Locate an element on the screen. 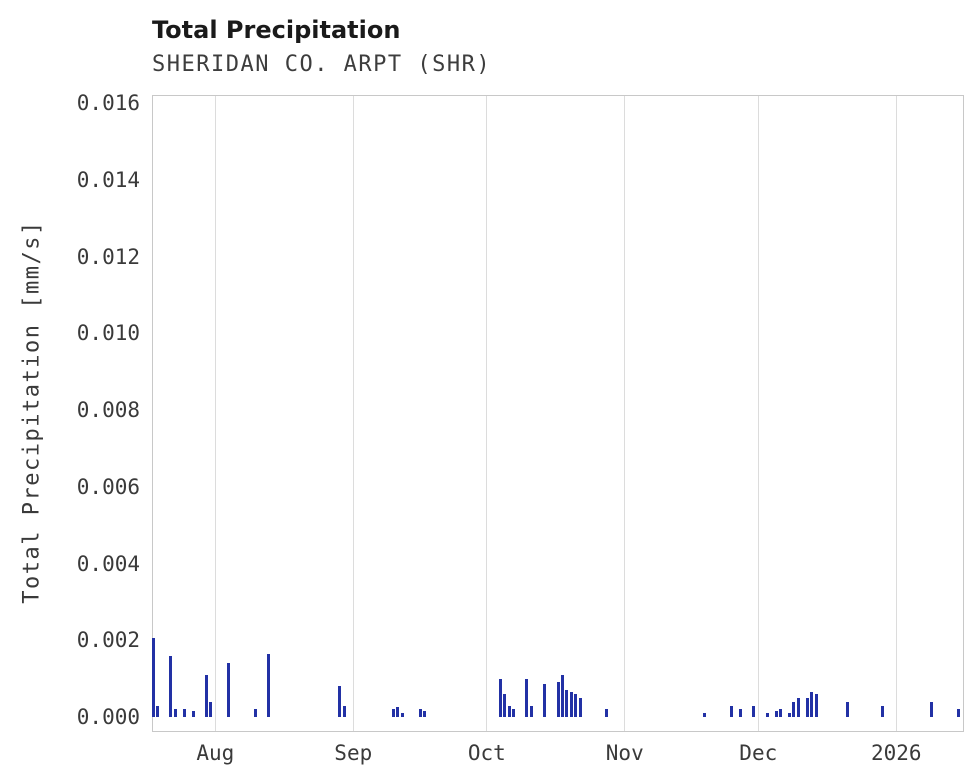  x-tick-label: Nov is located at coordinates (624, 753).